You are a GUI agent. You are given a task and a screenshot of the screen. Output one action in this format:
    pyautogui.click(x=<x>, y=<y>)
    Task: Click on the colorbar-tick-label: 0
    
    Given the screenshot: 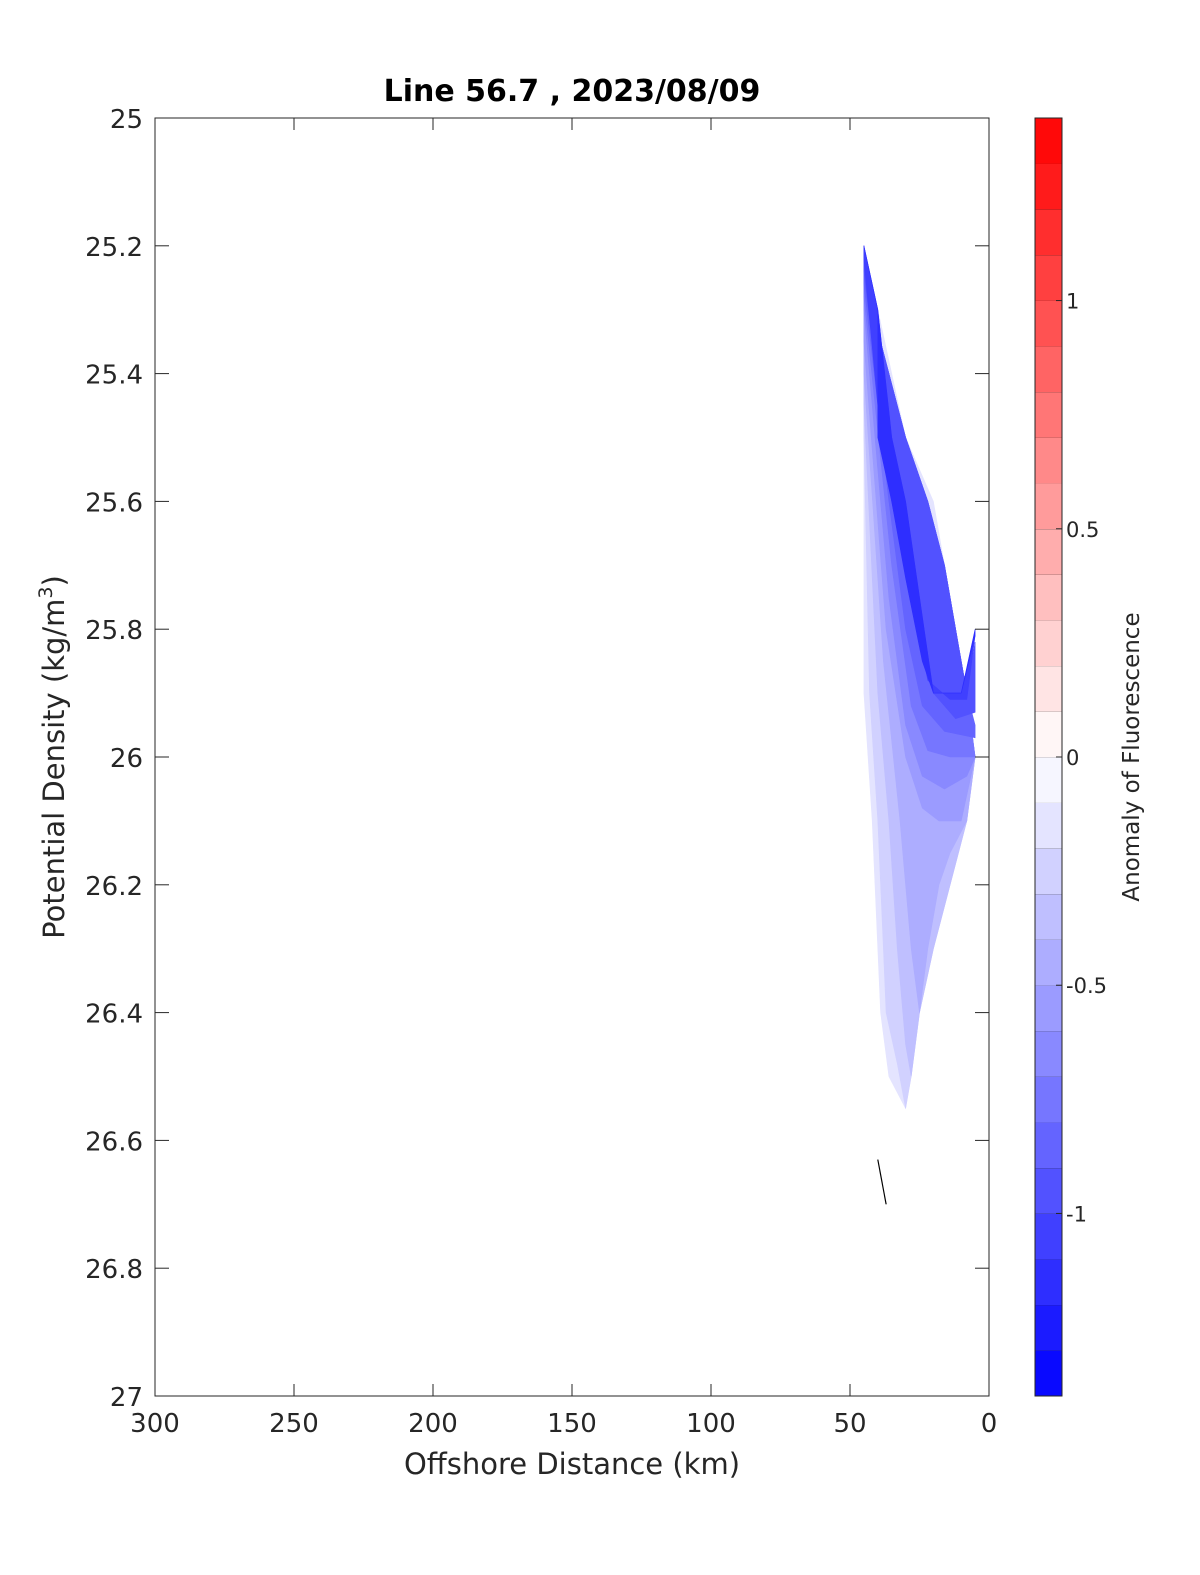 What is the action you would take?
    pyautogui.click(x=1072, y=758)
    